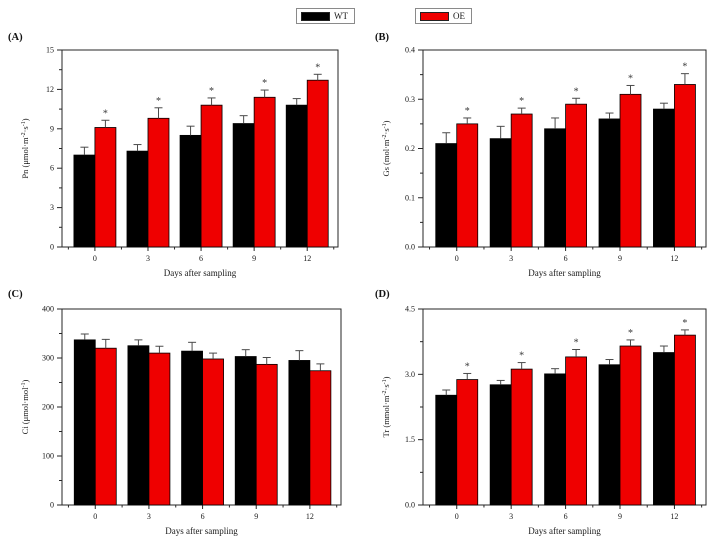 The height and width of the screenshot is (546, 718). I want to click on panel-label-D: (D), so click(382, 294).